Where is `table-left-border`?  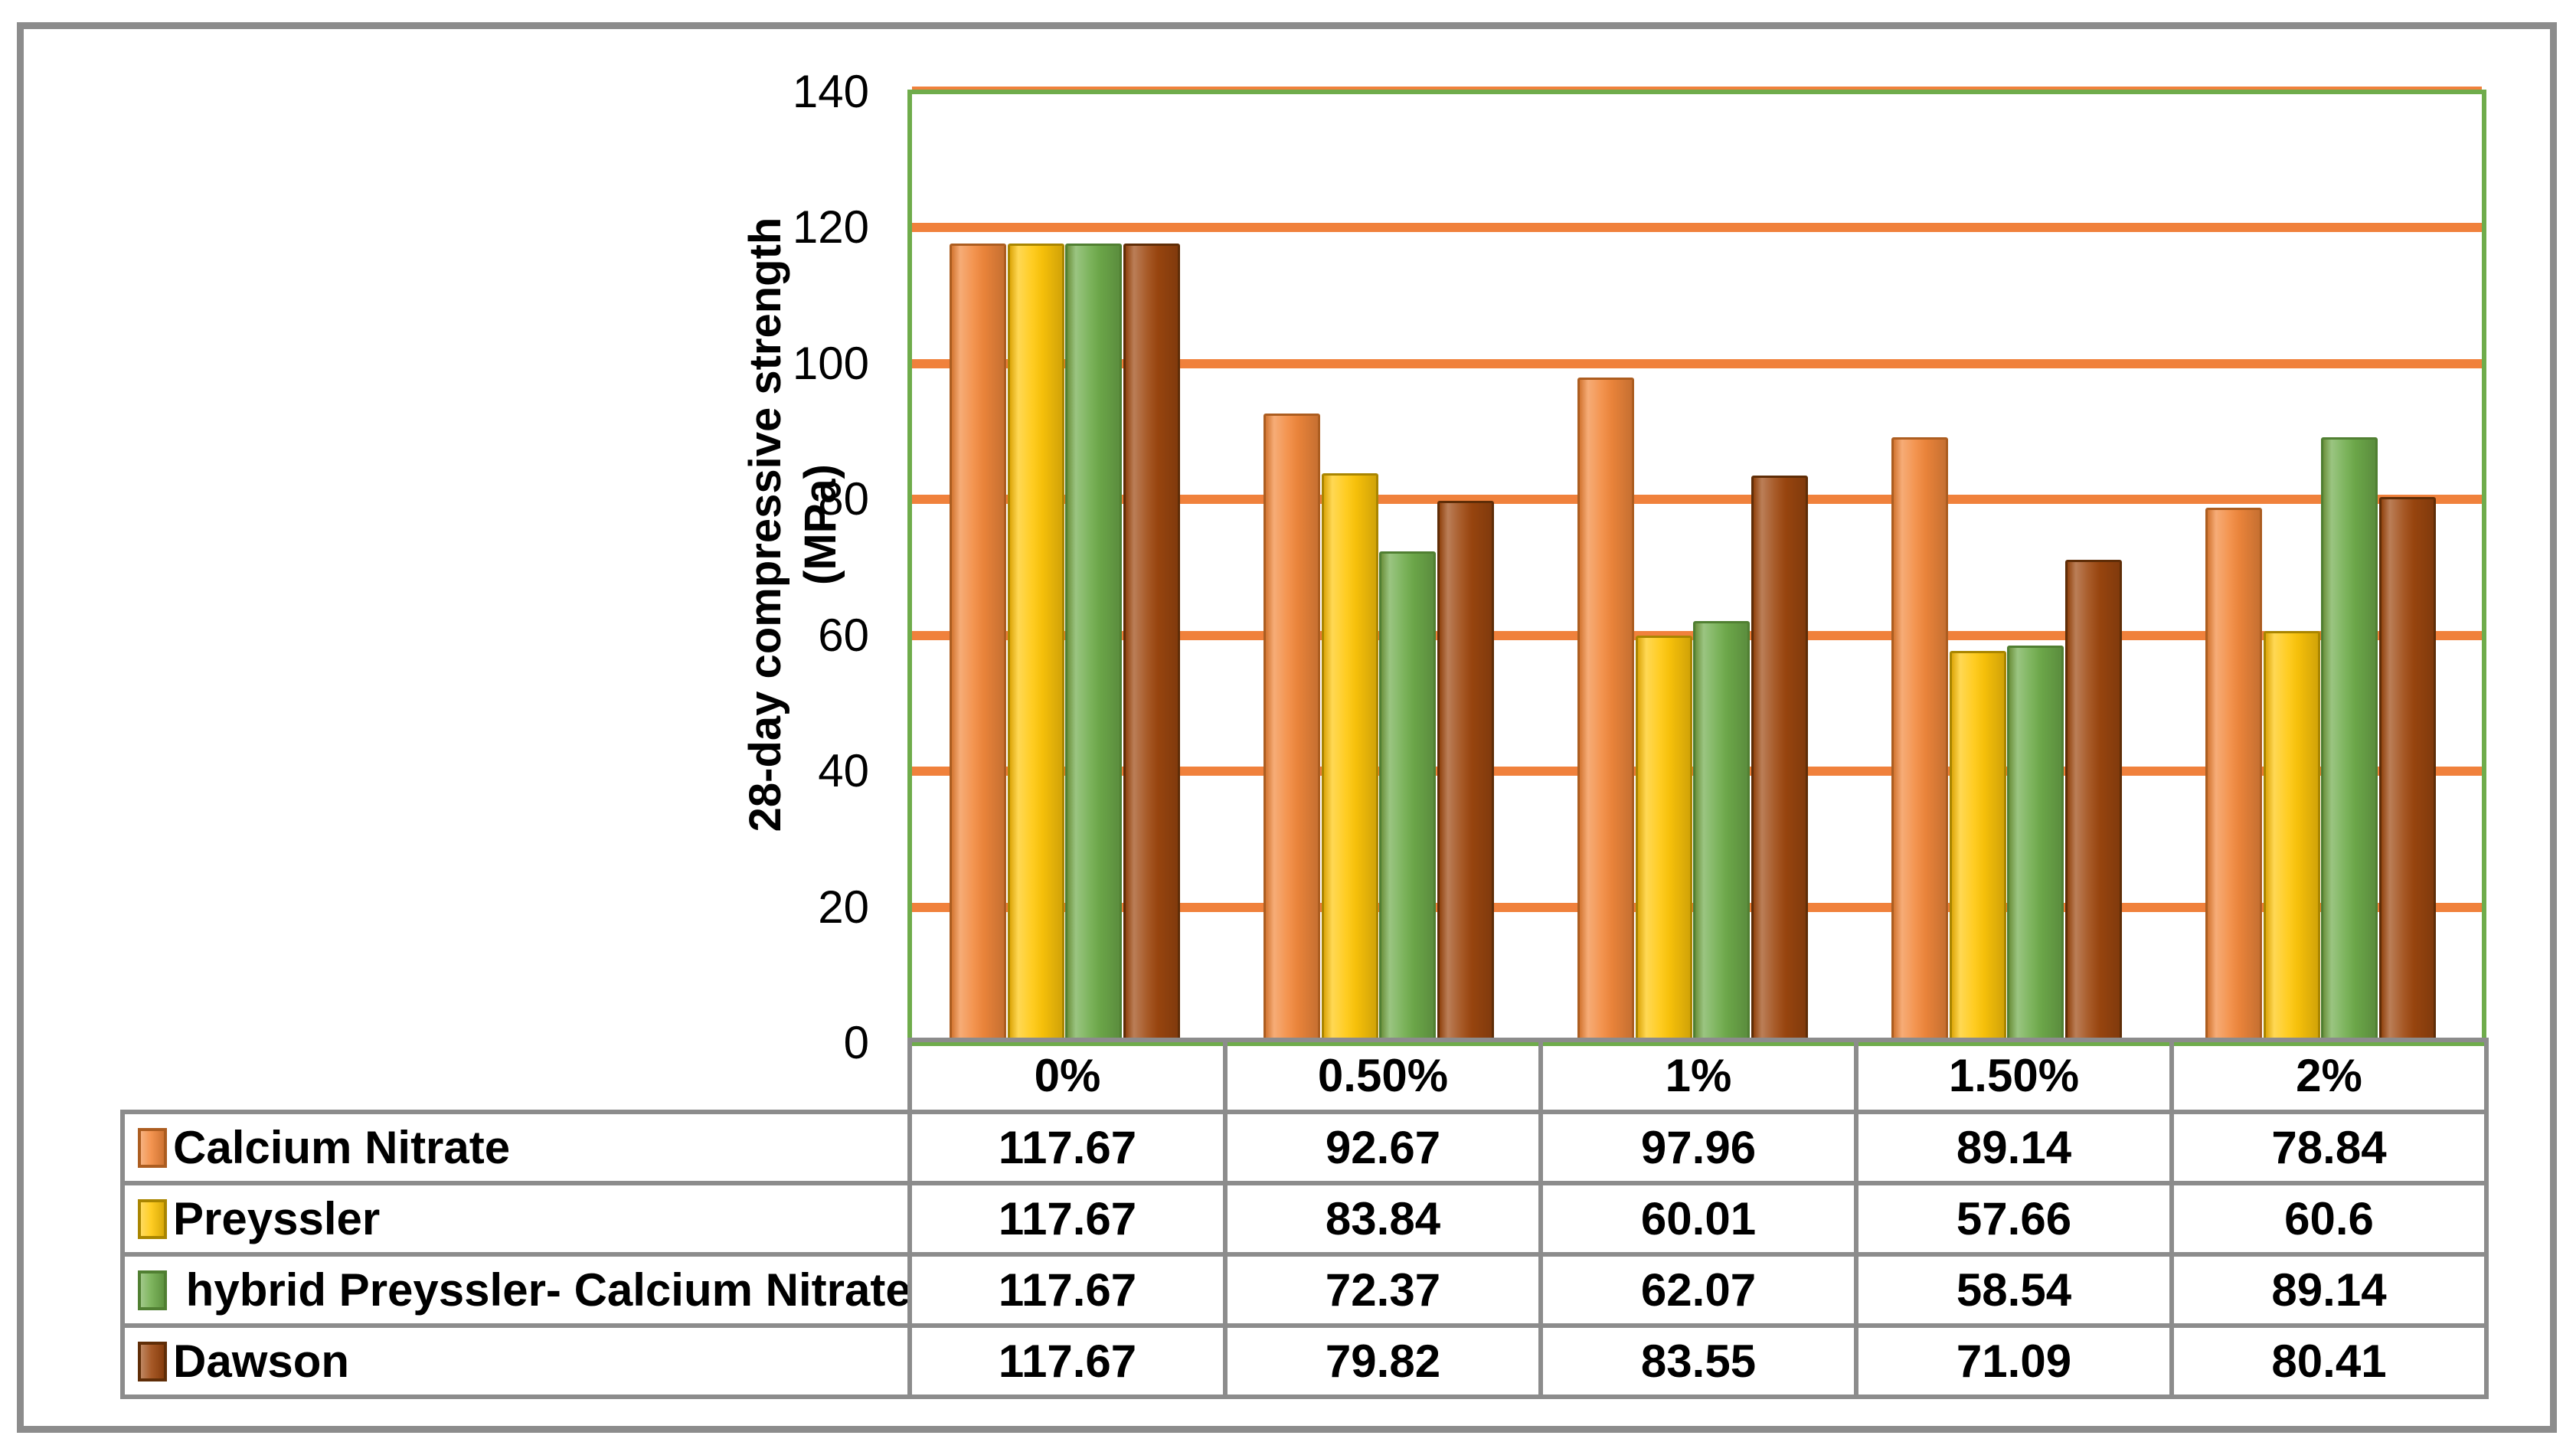 table-left-border is located at coordinates (122, 1254).